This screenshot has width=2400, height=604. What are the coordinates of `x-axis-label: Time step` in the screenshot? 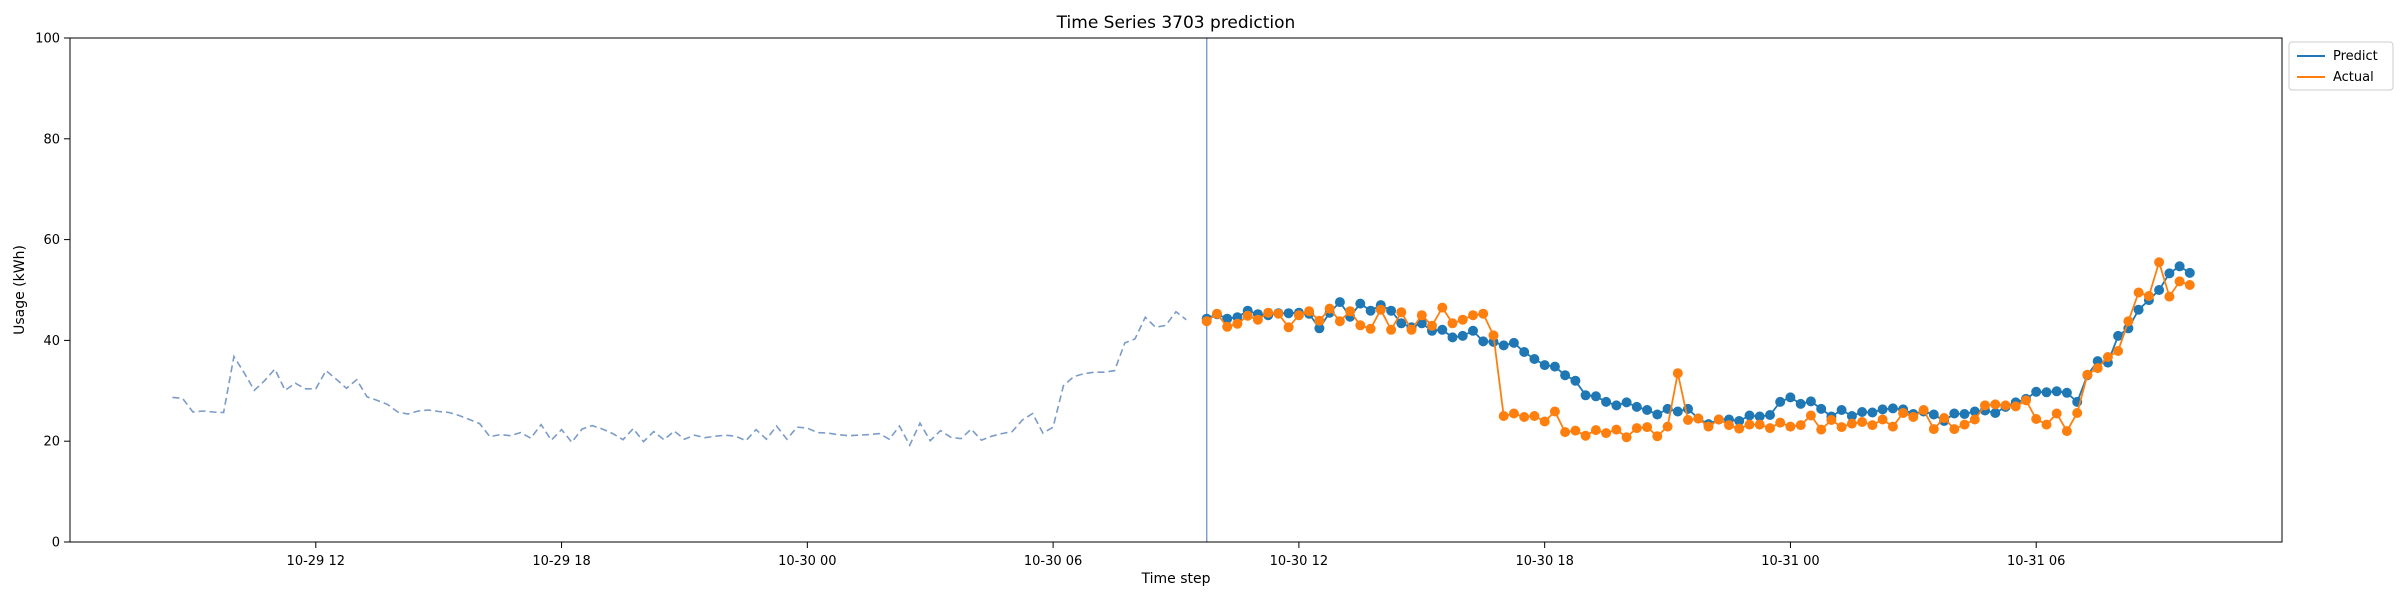 It's located at (1176, 579).